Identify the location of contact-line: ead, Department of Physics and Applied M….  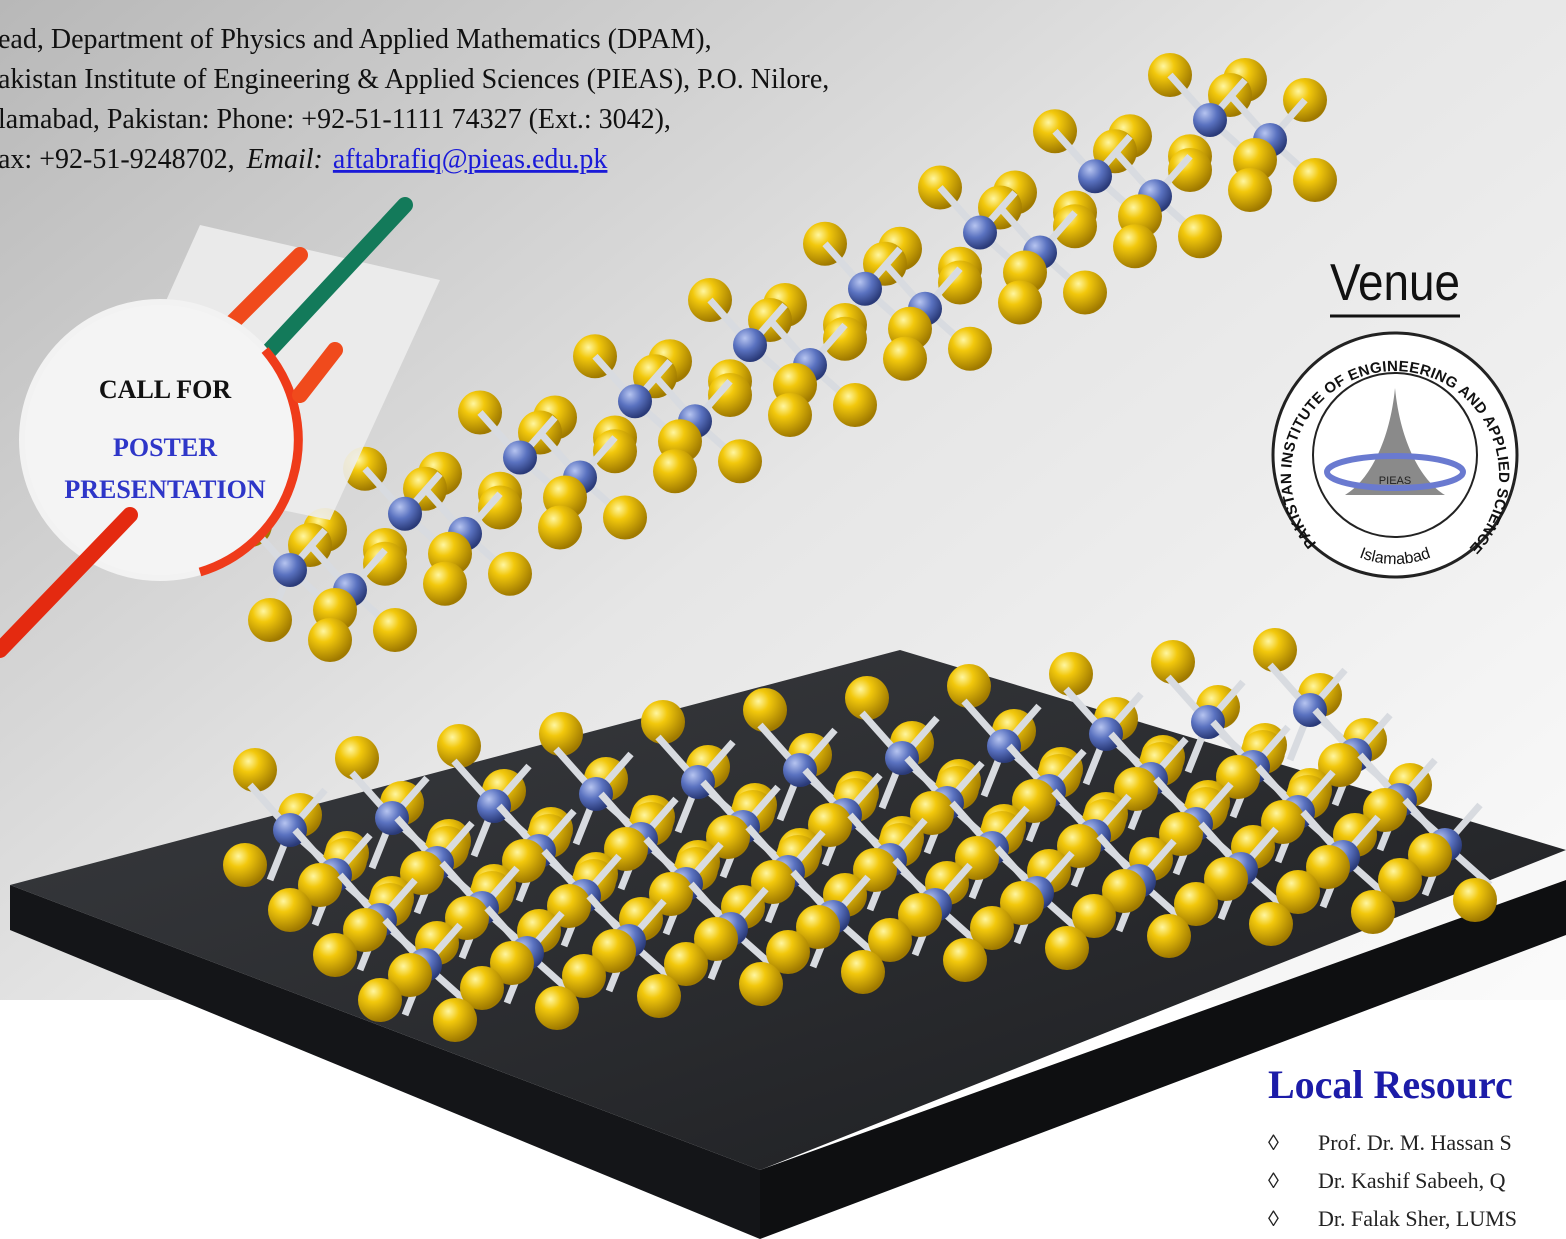
(356, 39).